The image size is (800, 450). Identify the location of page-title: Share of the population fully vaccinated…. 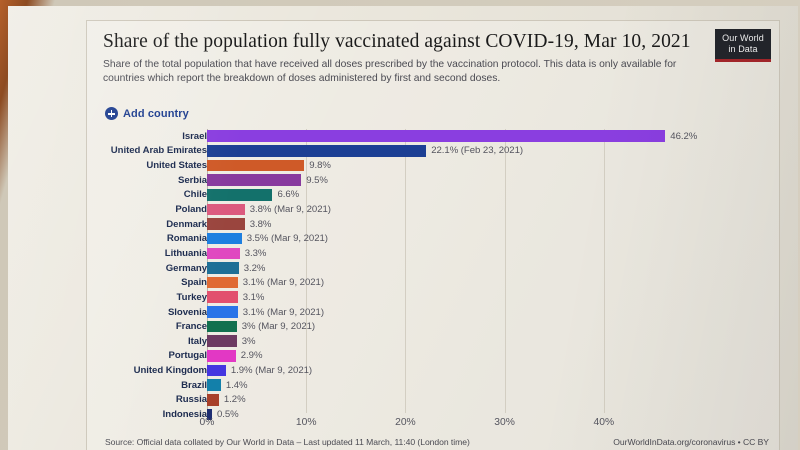
(397, 41).